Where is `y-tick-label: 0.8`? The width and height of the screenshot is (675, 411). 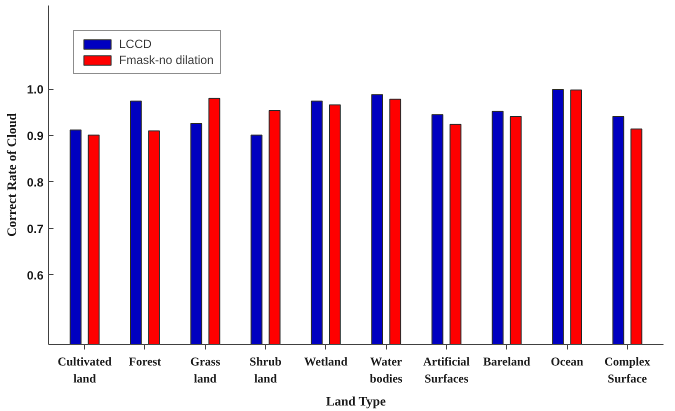
y-tick-label: 0.8 is located at coordinates (35, 182).